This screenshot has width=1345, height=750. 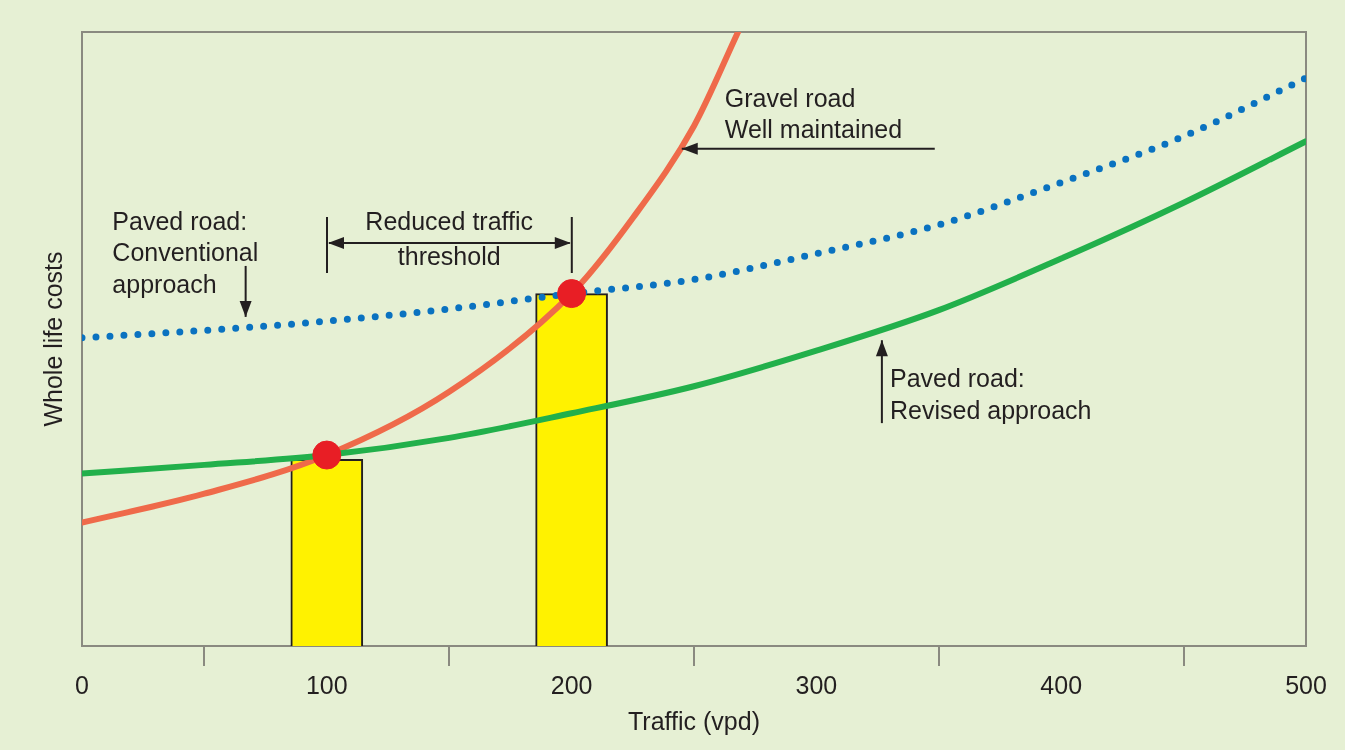 I want to click on x-tick-label: 500, so click(x=1306, y=684).